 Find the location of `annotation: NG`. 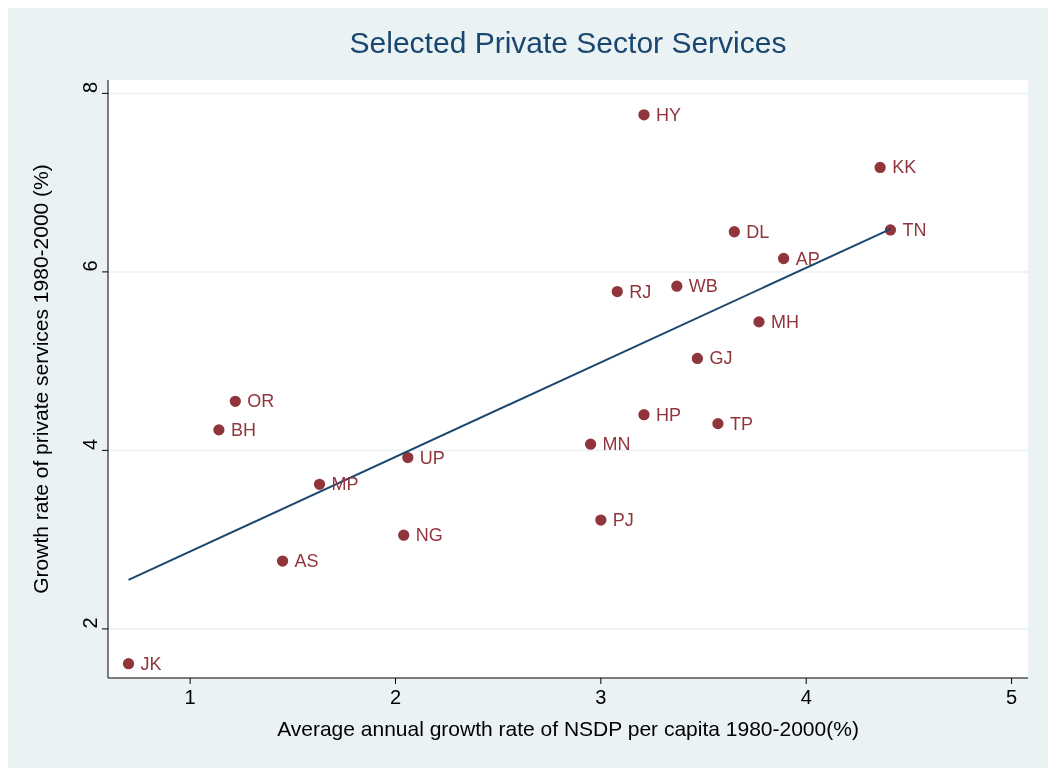

annotation: NG is located at coordinates (429, 535).